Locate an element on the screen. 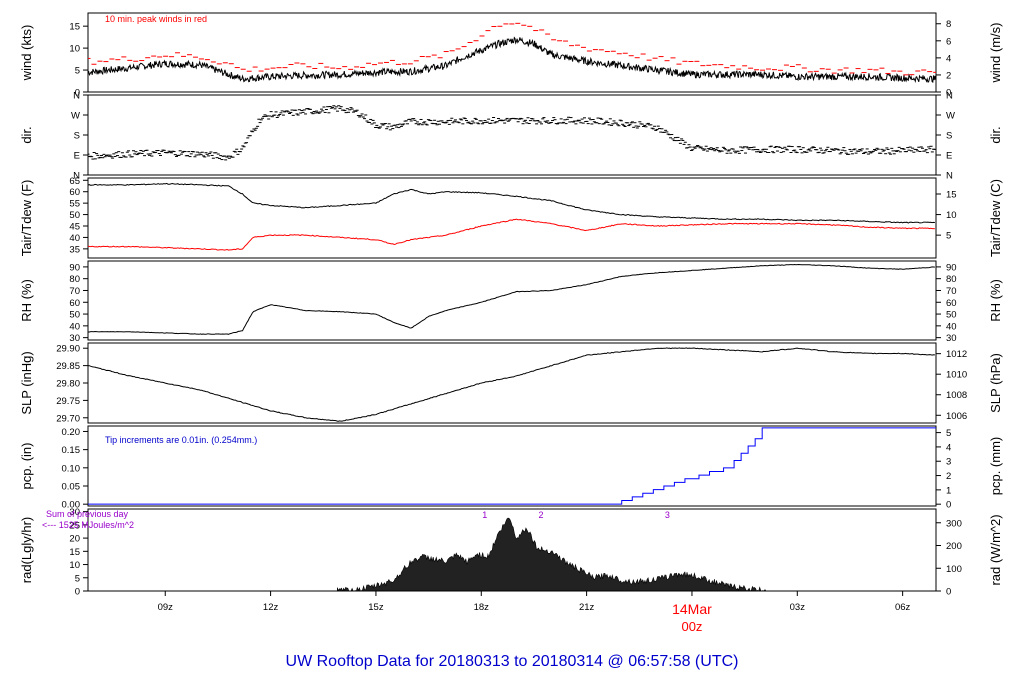 The image size is (1024, 700). y-tick-label-left: 45 is located at coordinates (74, 227).